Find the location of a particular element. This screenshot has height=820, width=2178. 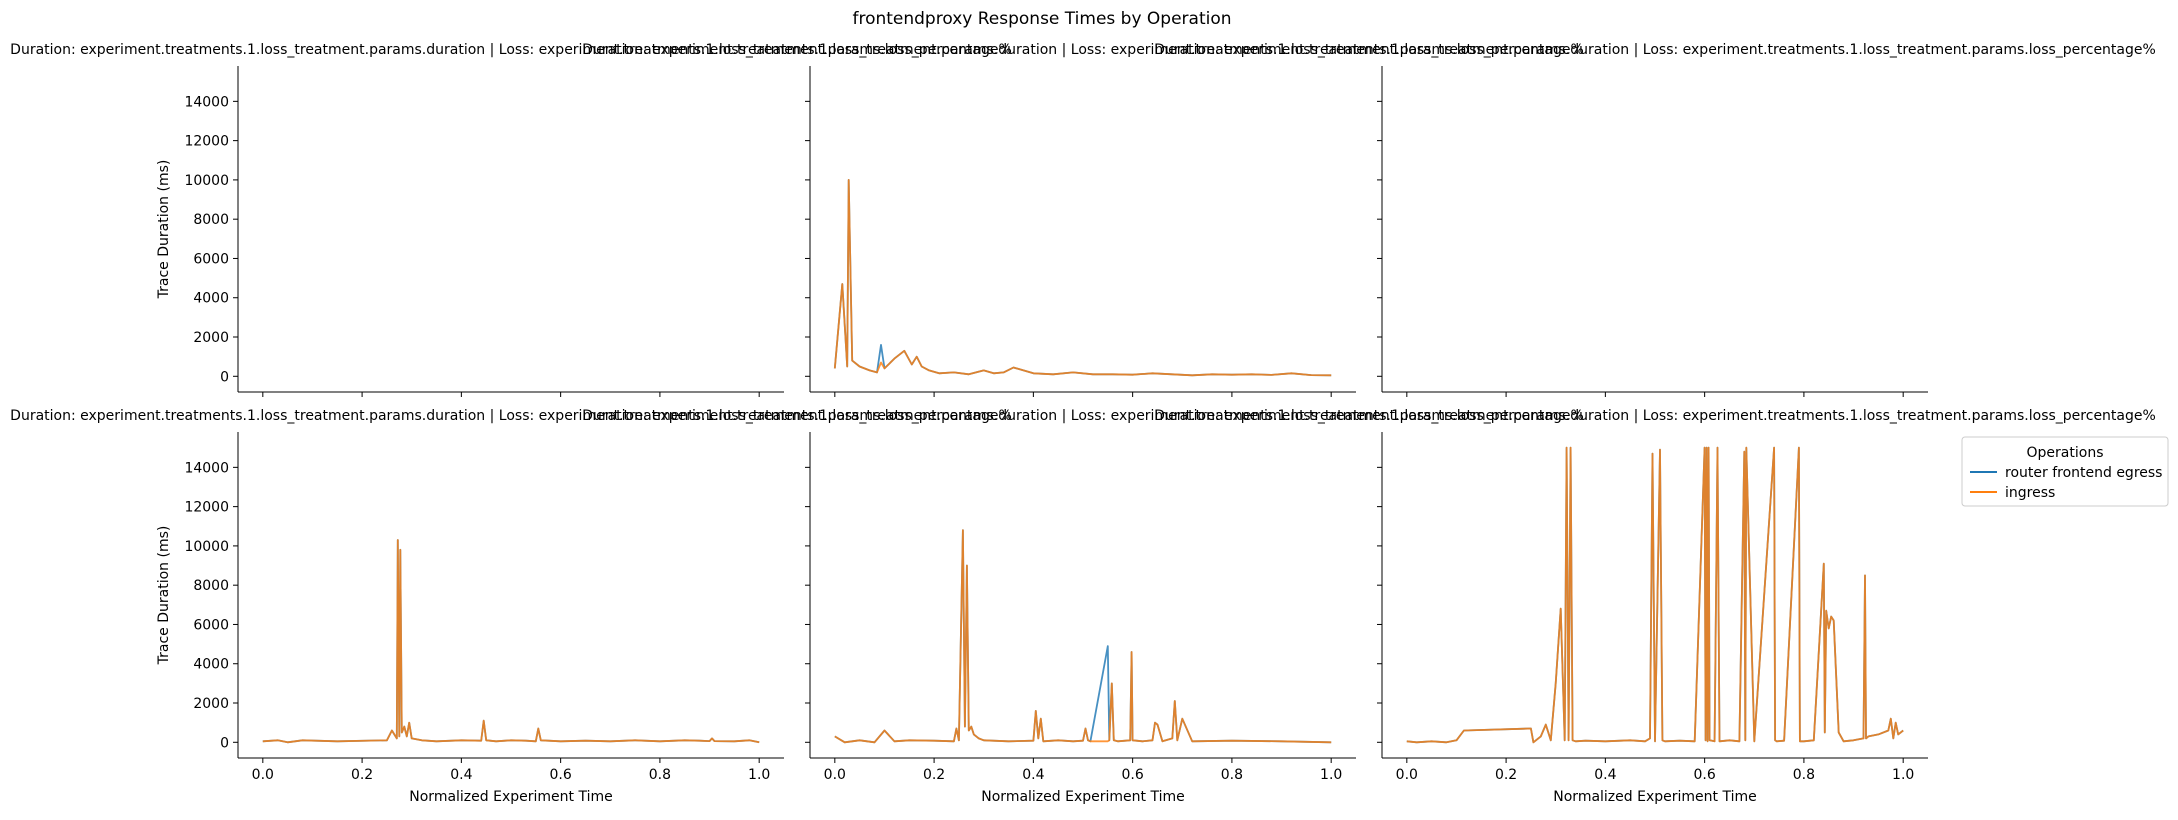

legend: Operations router frontend egress ingress is located at coordinates (2065, 471).